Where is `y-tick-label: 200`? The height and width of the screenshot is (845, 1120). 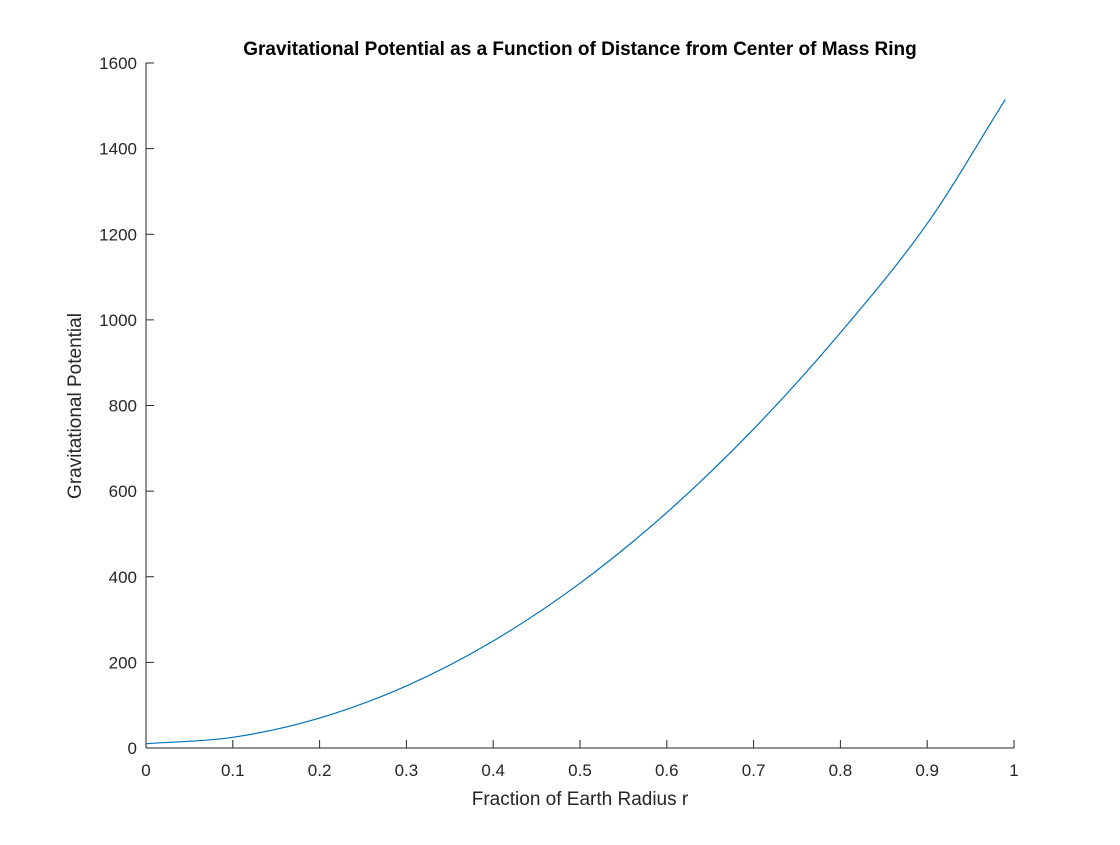 y-tick-label: 200 is located at coordinates (123, 662).